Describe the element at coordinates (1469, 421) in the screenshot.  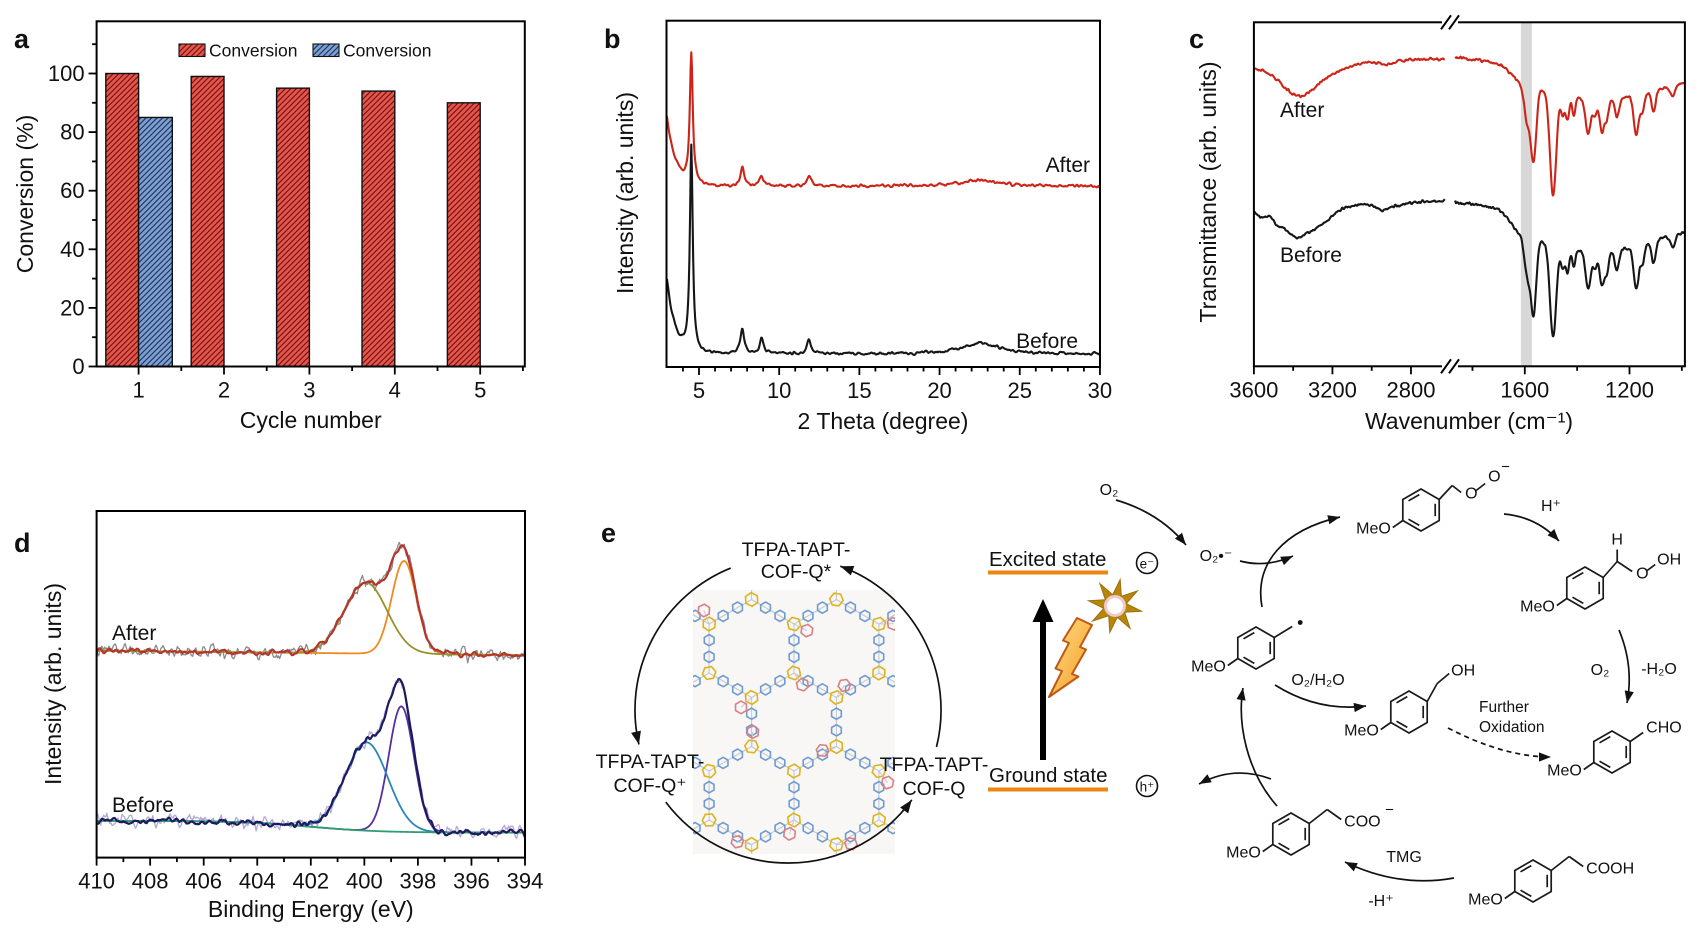
I see `x-axis-title: Wavenumber (cm⁻¹)` at that location.